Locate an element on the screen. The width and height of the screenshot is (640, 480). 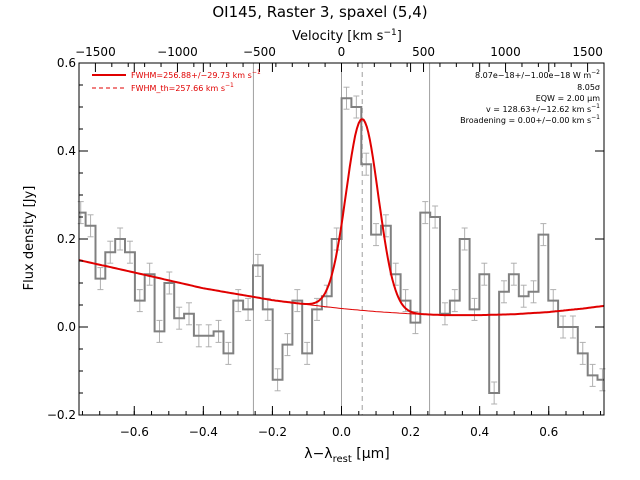
chart-title: OI145, Raster 3, spaxel (5,4) is located at coordinates (319, 12).